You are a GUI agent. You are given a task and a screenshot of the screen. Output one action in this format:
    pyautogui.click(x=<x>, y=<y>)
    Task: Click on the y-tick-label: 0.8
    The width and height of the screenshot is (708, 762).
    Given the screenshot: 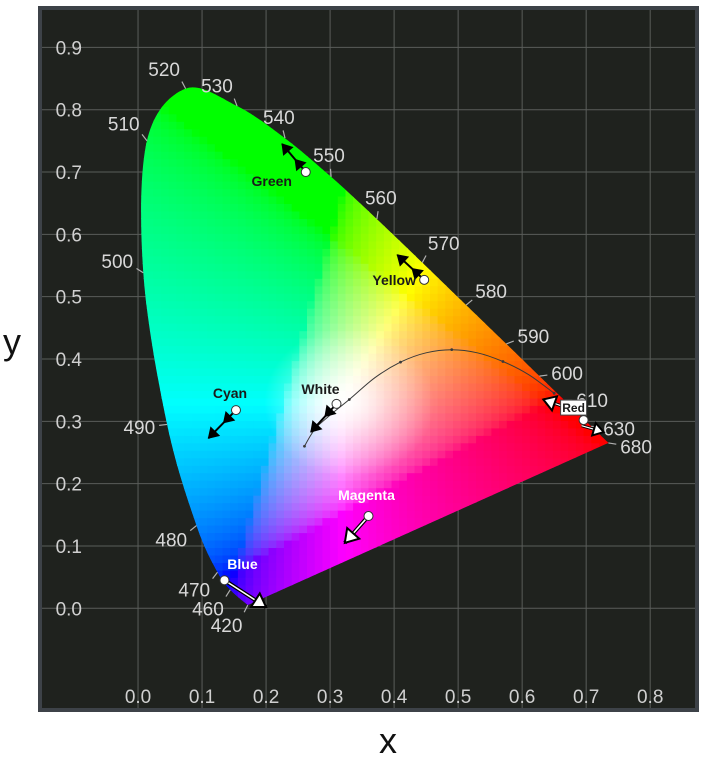 What is the action you would take?
    pyautogui.click(x=69, y=111)
    